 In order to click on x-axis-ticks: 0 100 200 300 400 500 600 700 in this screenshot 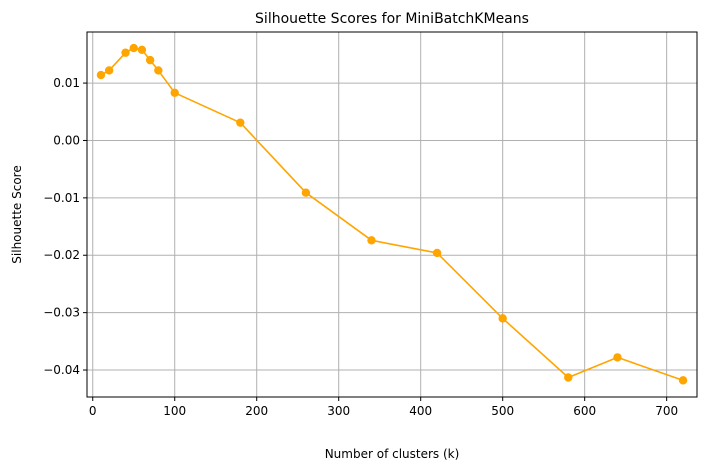, I will do `click(383, 407)`.